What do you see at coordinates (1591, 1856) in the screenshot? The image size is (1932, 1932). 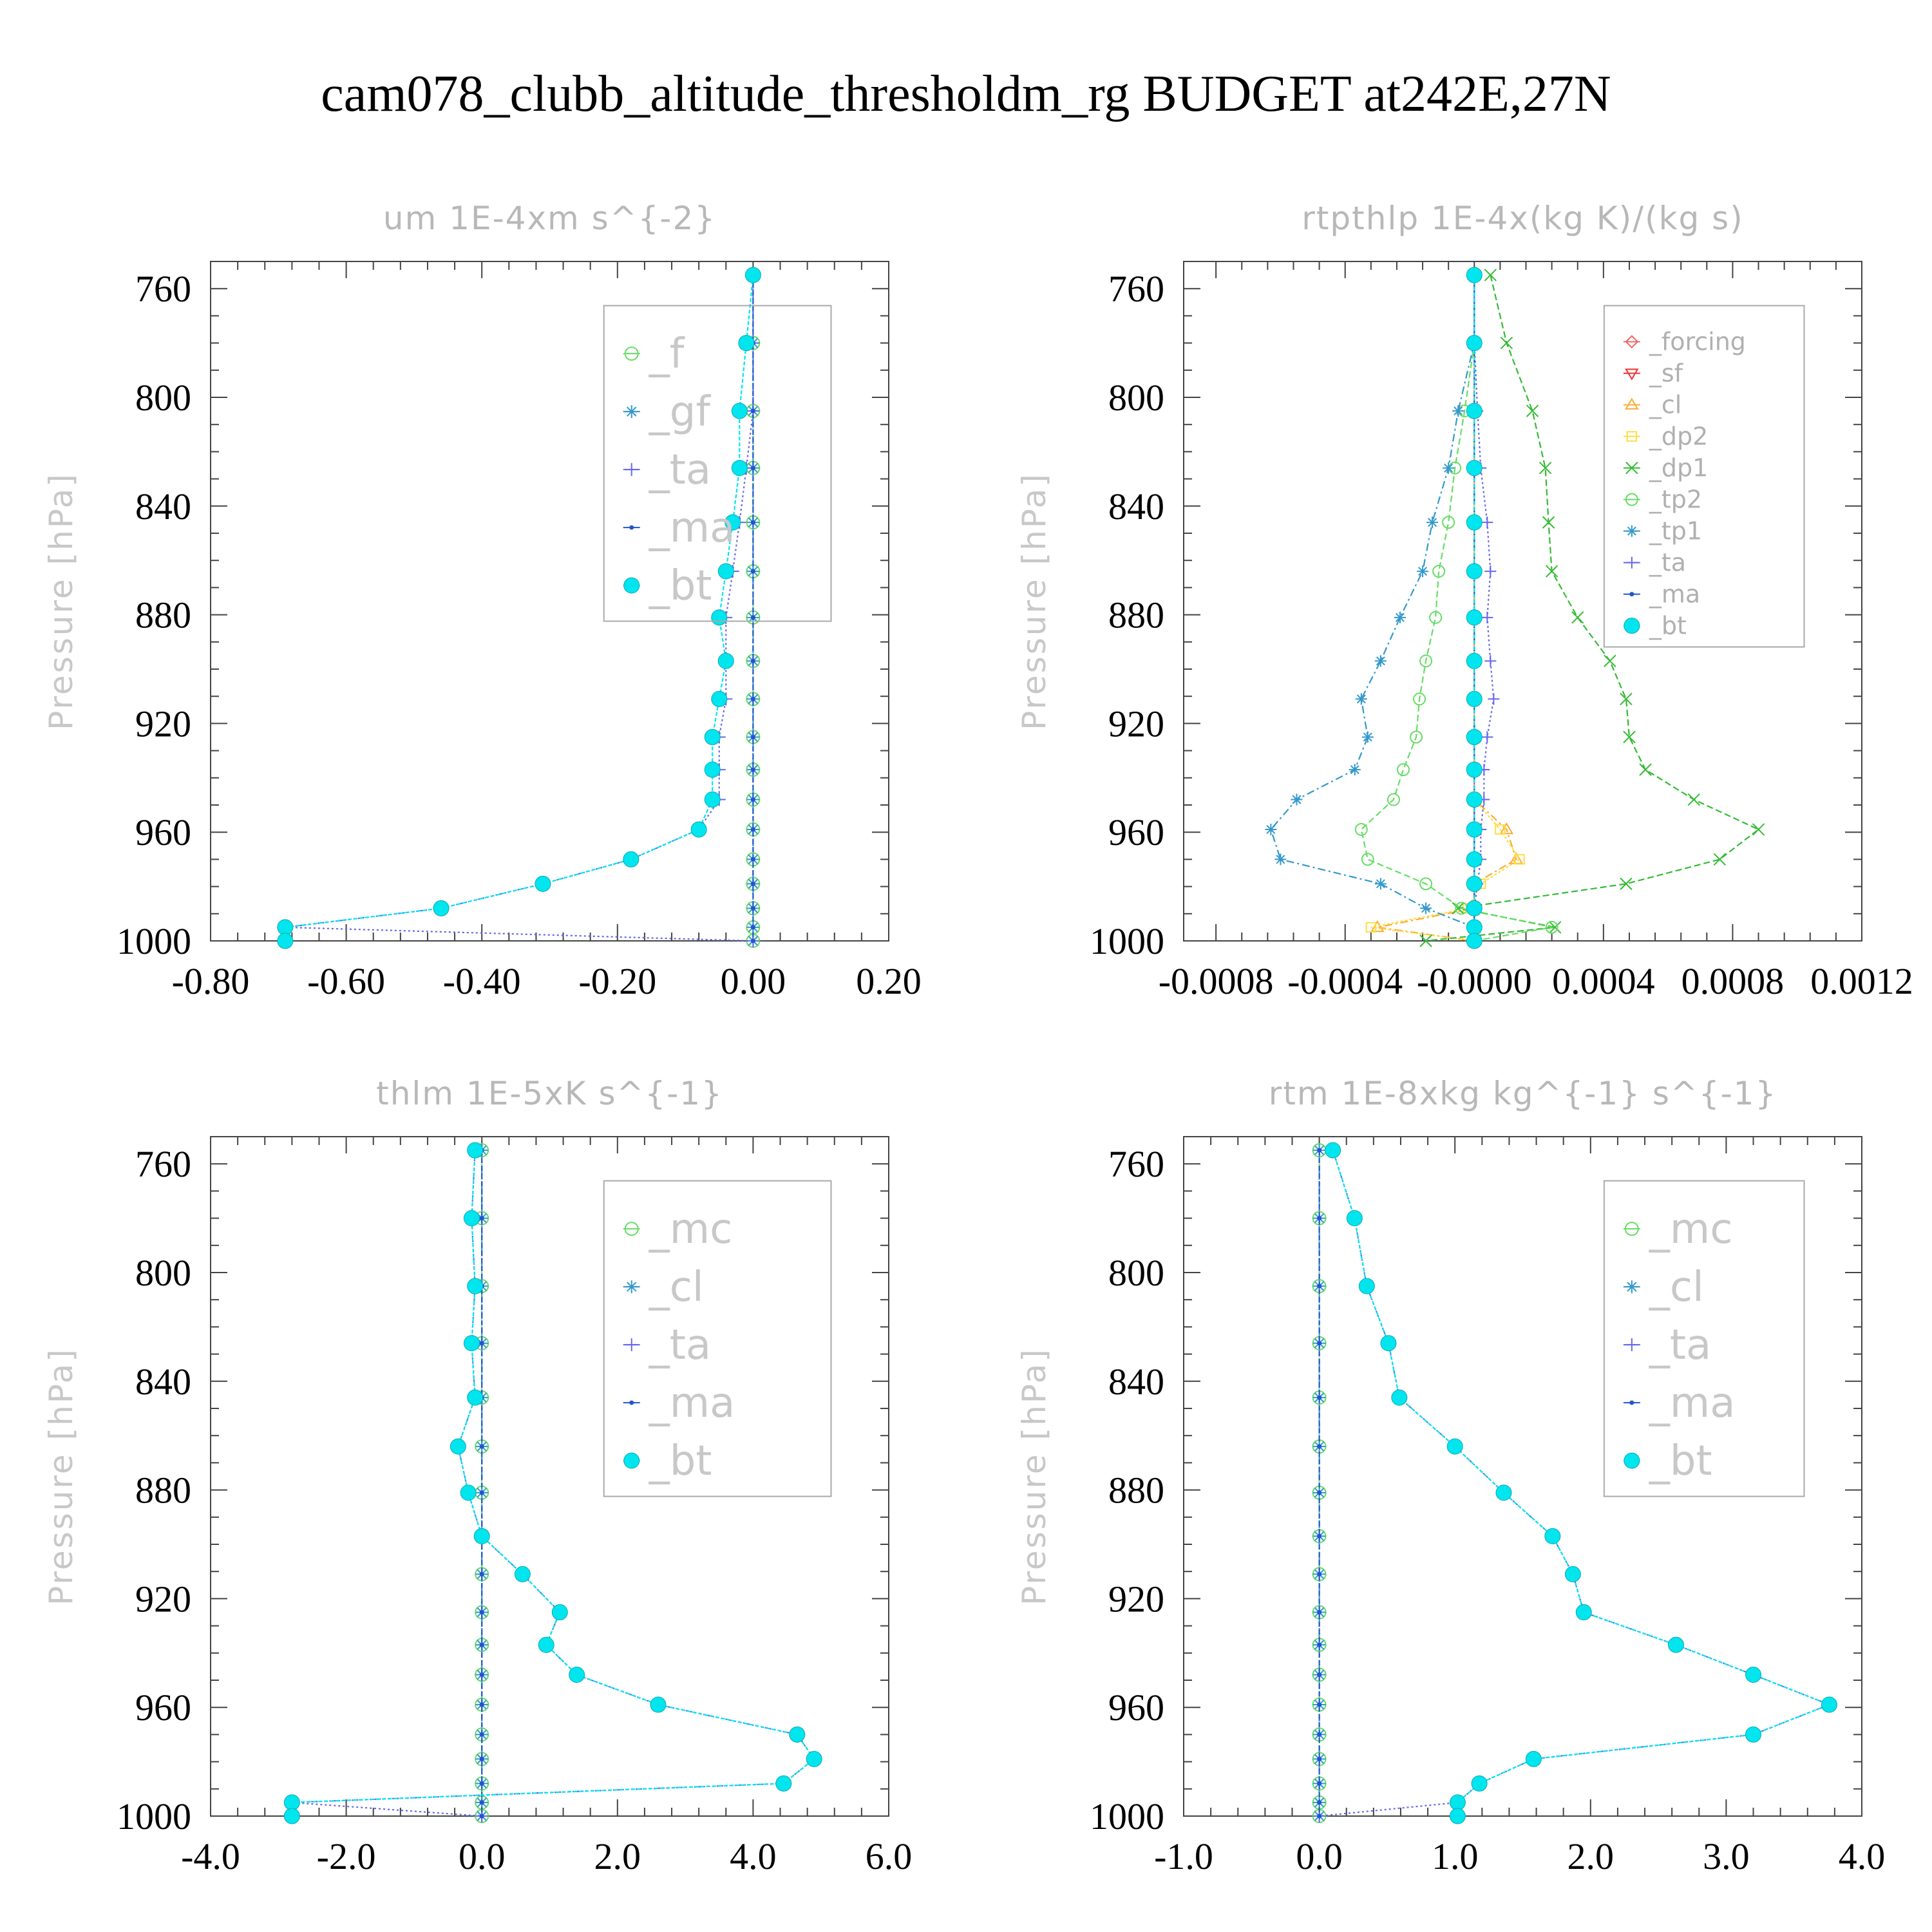 I see `x-tick-label: 2.0` at bounding box center [1591, 1856].